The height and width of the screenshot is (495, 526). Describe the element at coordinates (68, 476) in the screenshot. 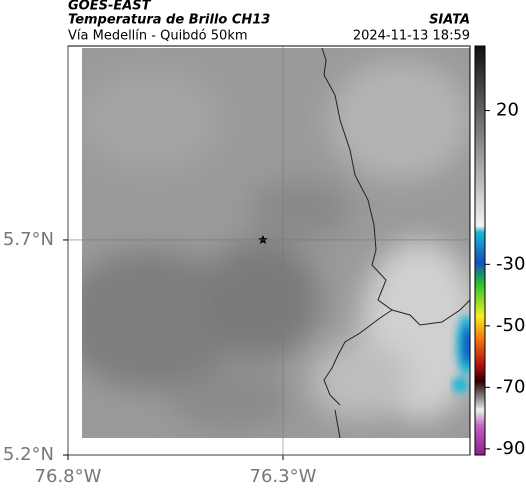

I see `x-tick-label: 76.8°W` at that location.